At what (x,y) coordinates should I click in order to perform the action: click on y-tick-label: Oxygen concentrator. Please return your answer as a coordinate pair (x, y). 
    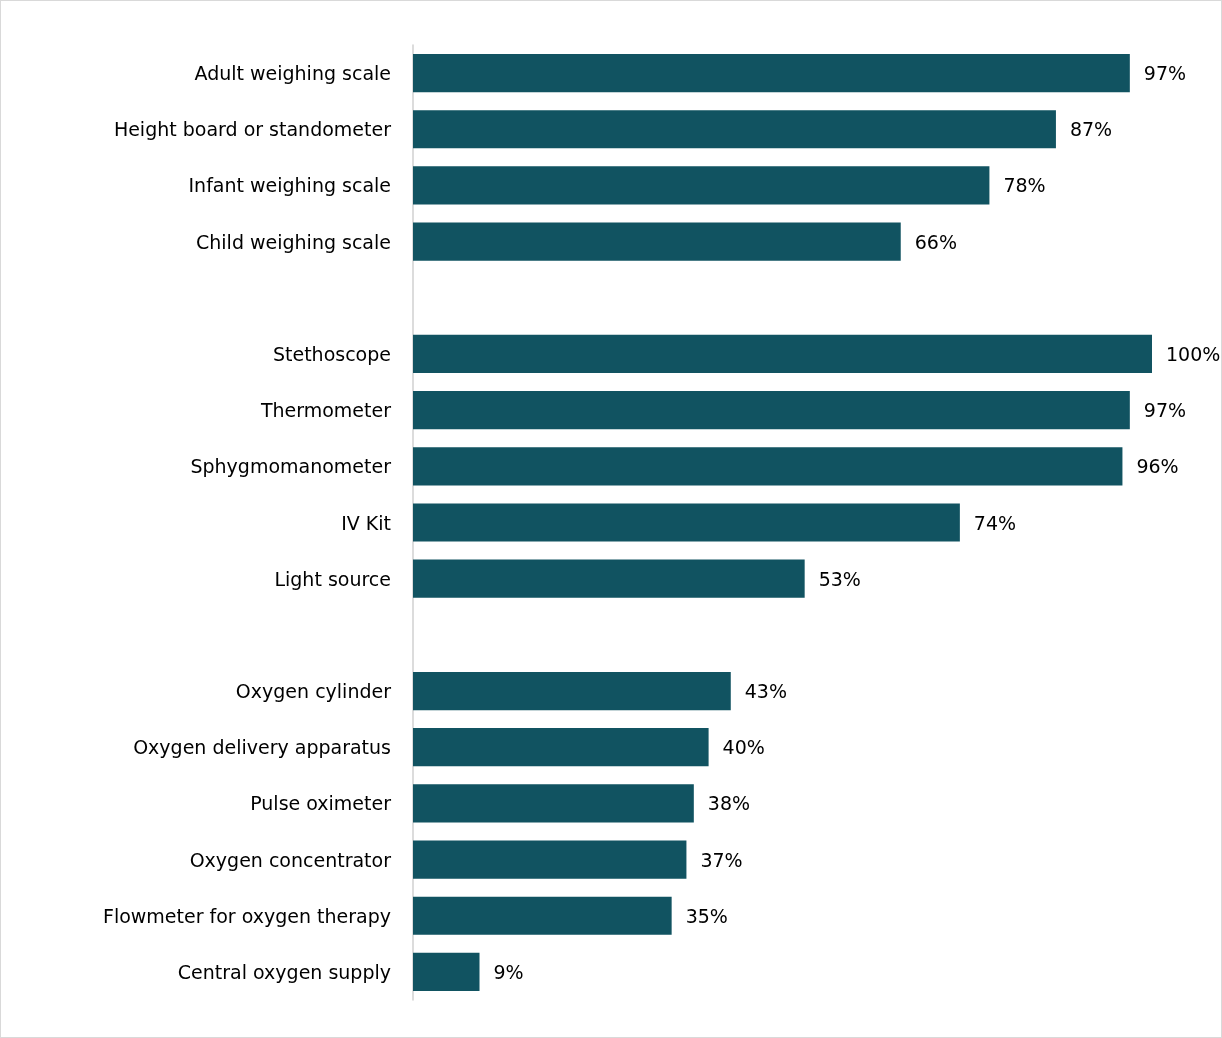
    Looking at the image, I should click on (290, 859).